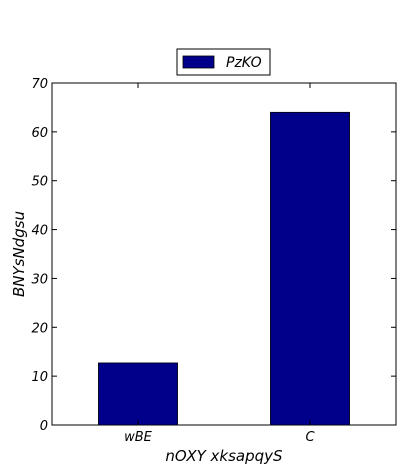  I want to click on y-tick-label: 50, so click(39, 182).